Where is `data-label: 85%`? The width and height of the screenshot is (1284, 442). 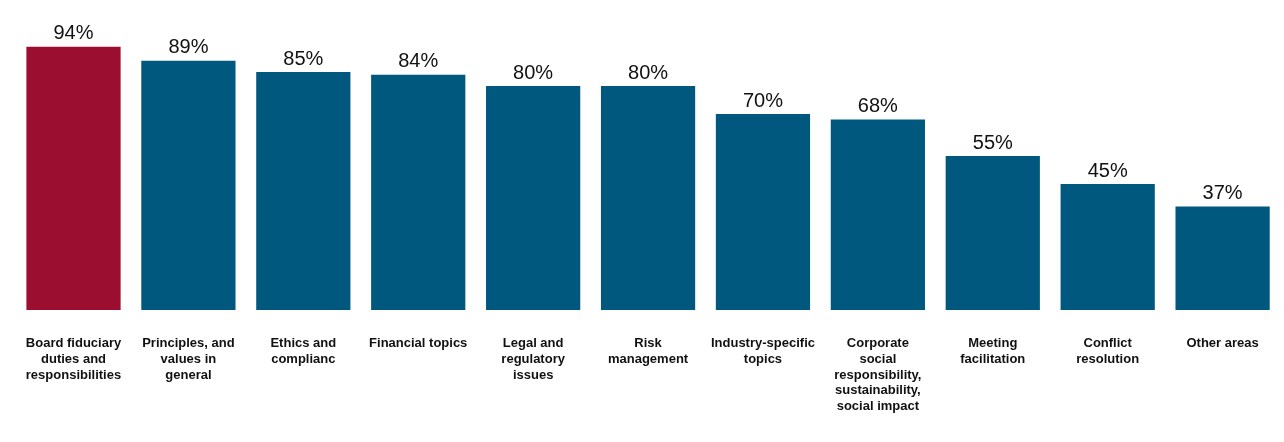 data-label: 85% is located at coordinates (303, 57).